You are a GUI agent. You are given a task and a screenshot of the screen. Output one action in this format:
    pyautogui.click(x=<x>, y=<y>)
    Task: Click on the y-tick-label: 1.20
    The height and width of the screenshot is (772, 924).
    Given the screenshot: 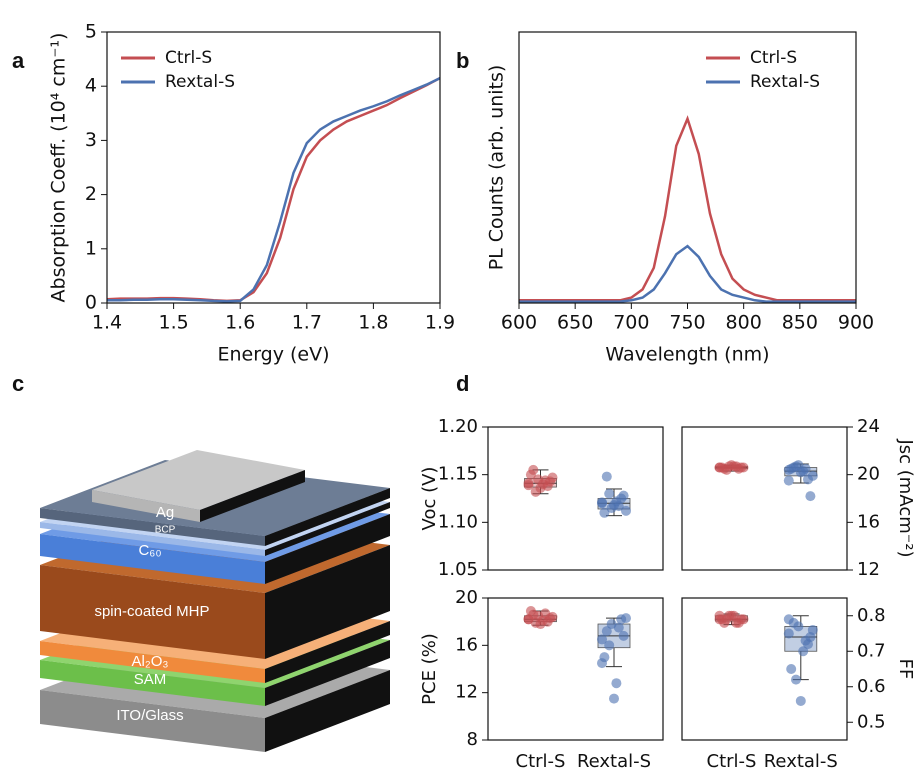 What is the action you would take?
    pyautogui.click(x=458, y=426)
    